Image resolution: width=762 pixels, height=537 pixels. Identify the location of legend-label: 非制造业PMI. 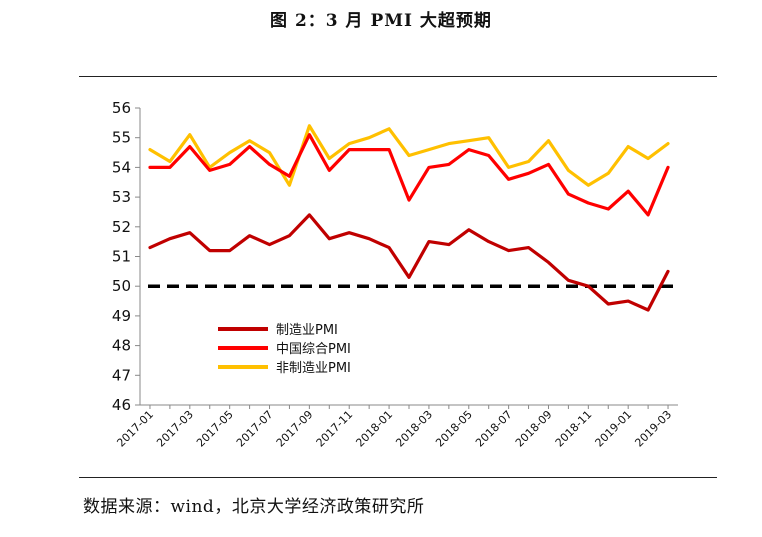
(313, 368).